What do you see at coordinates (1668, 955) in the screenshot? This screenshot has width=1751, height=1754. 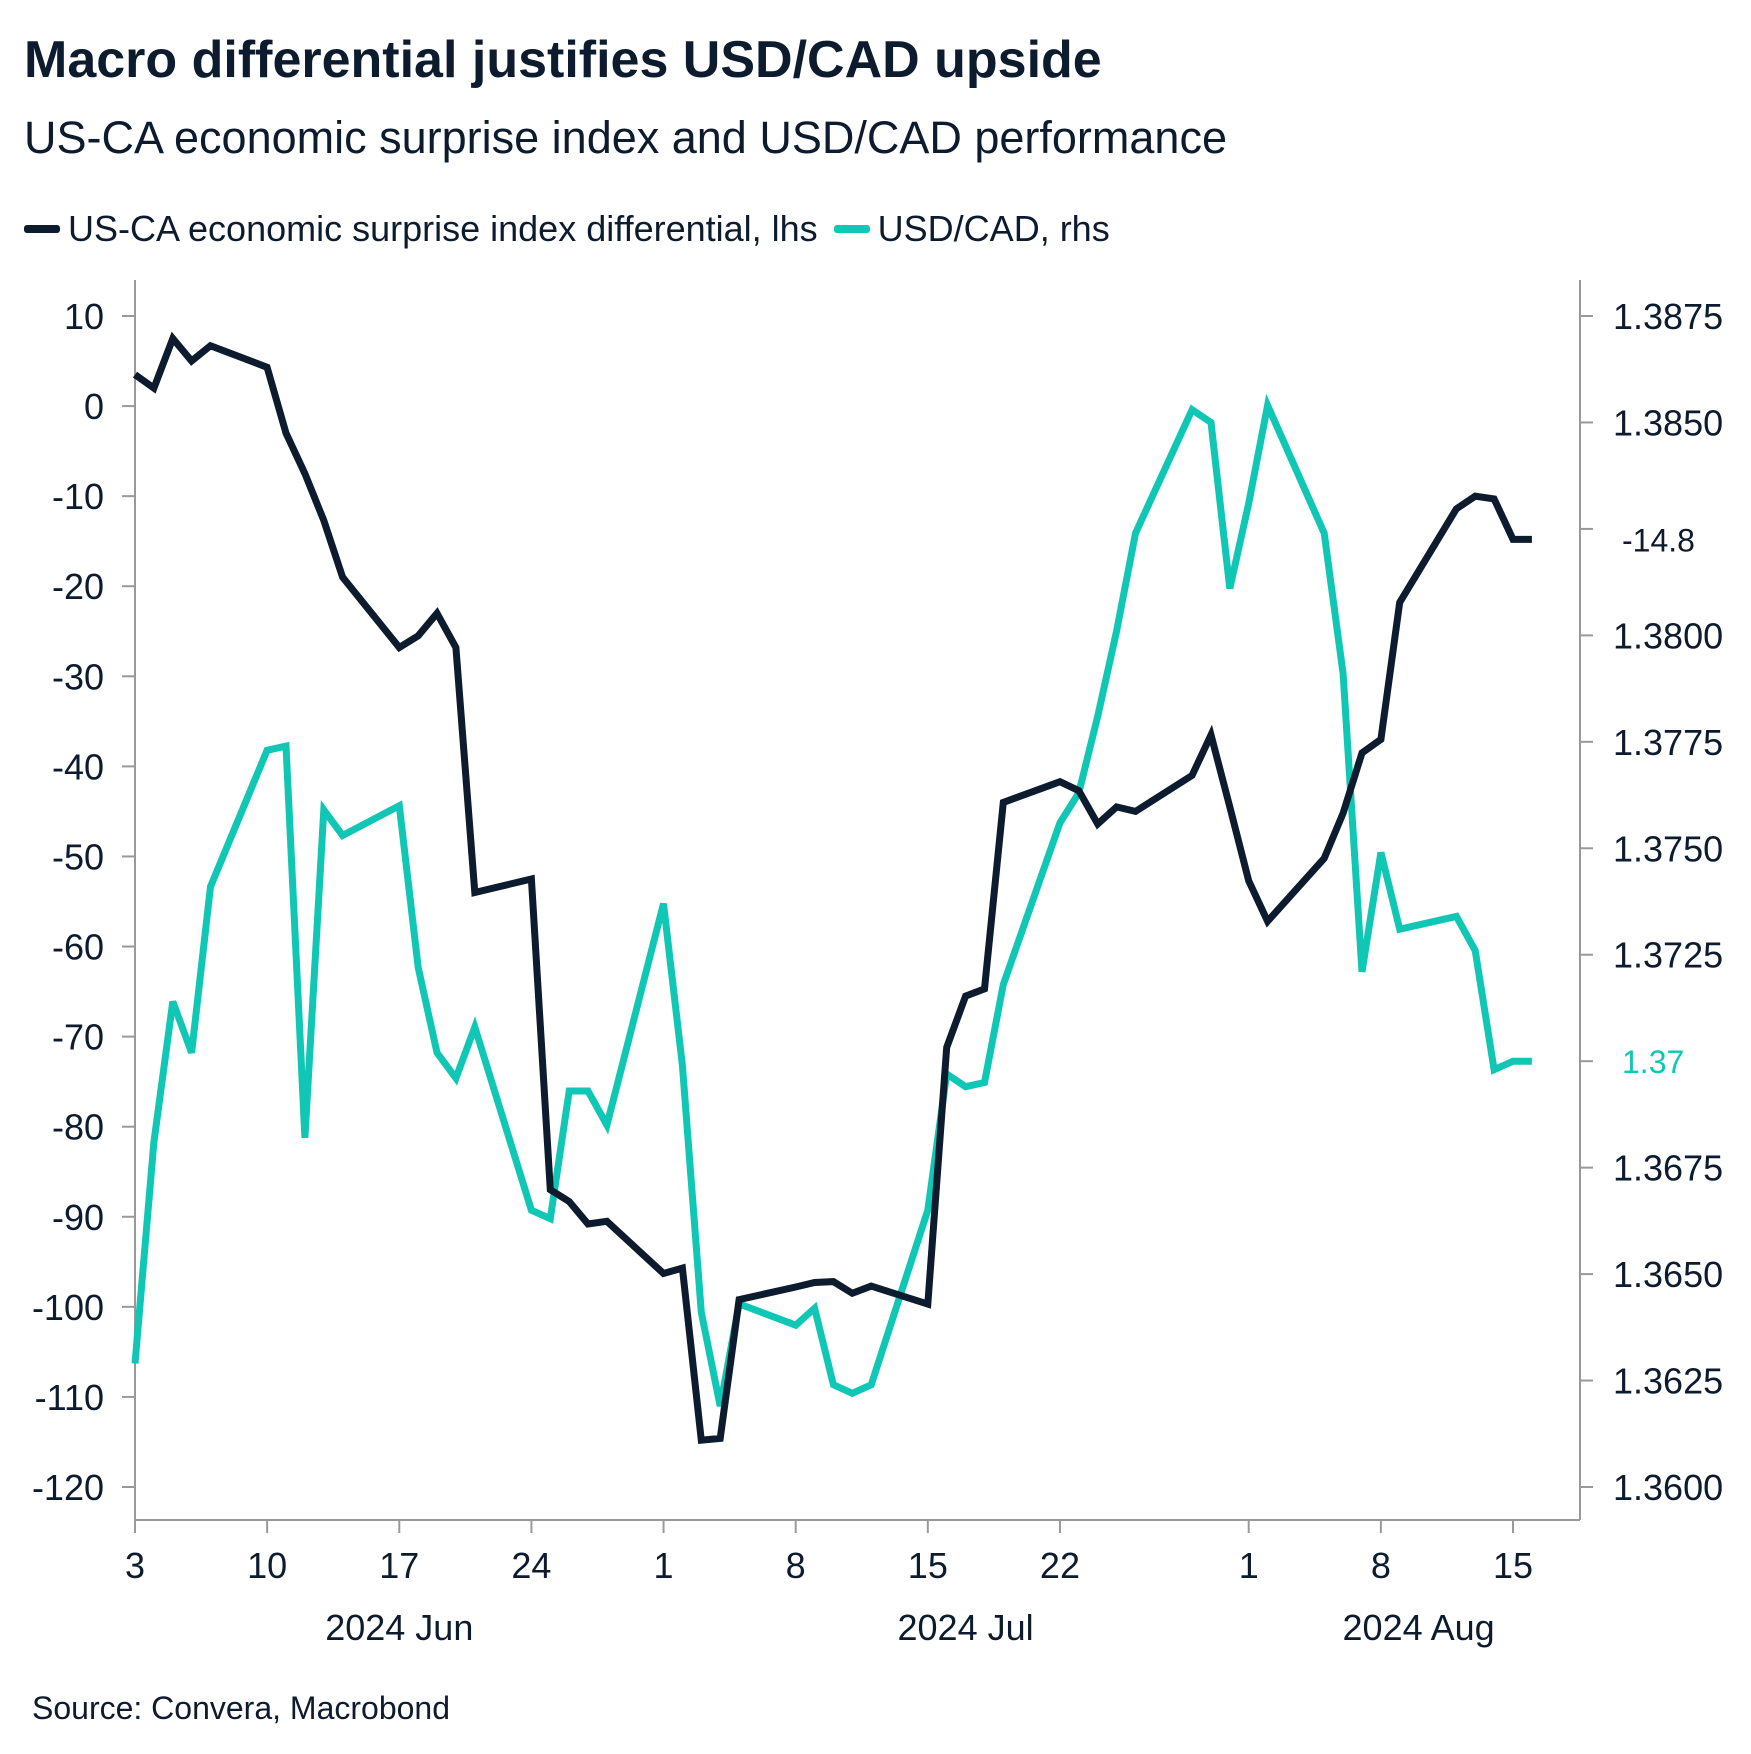 I see `y-right-tick-label: 1.3725` at bounding box center [1668, 955].